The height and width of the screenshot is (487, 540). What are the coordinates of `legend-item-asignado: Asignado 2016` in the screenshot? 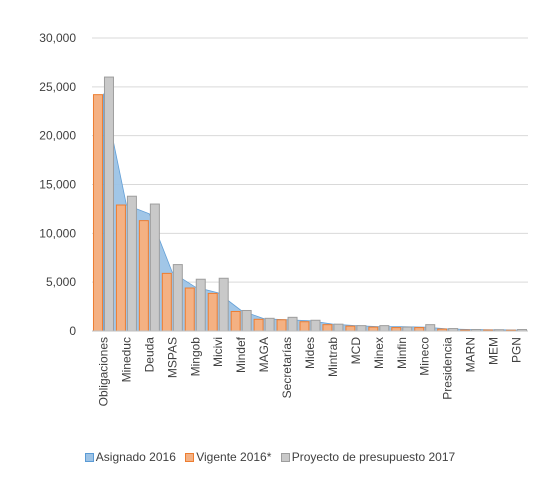 It's located at (130, 457).